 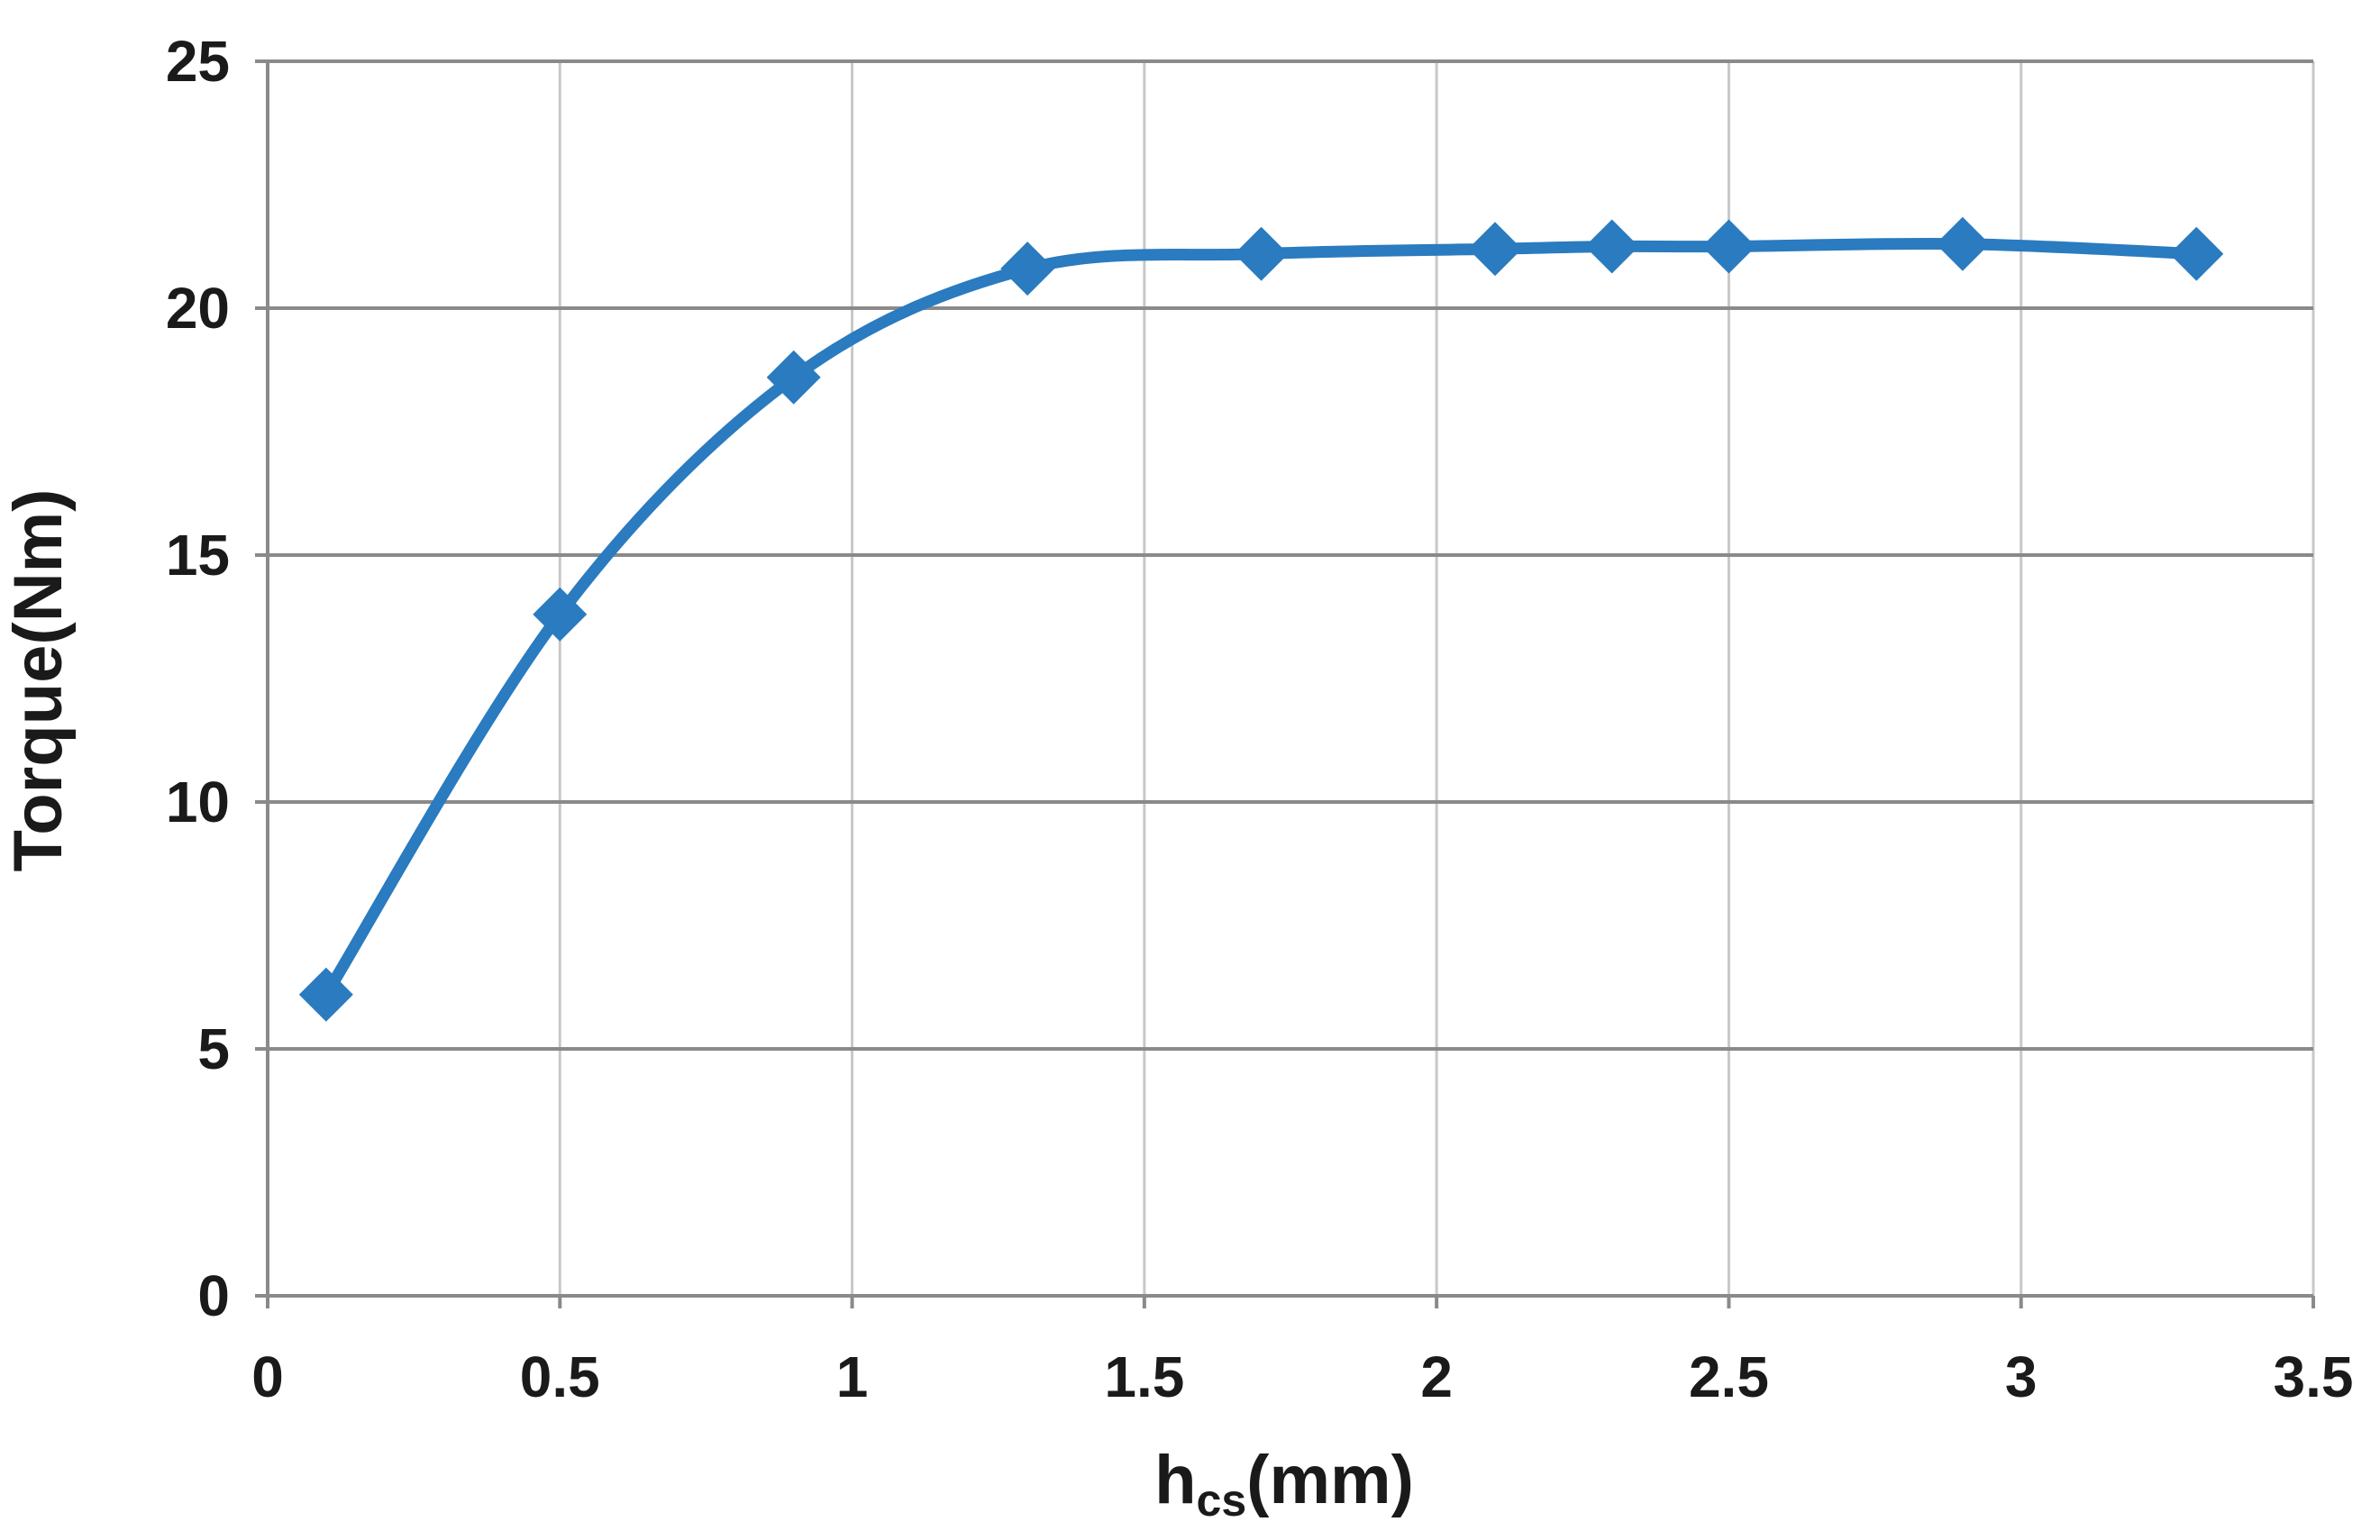 I want to click on y-tick-label: 25, so click(x=198, y=61).